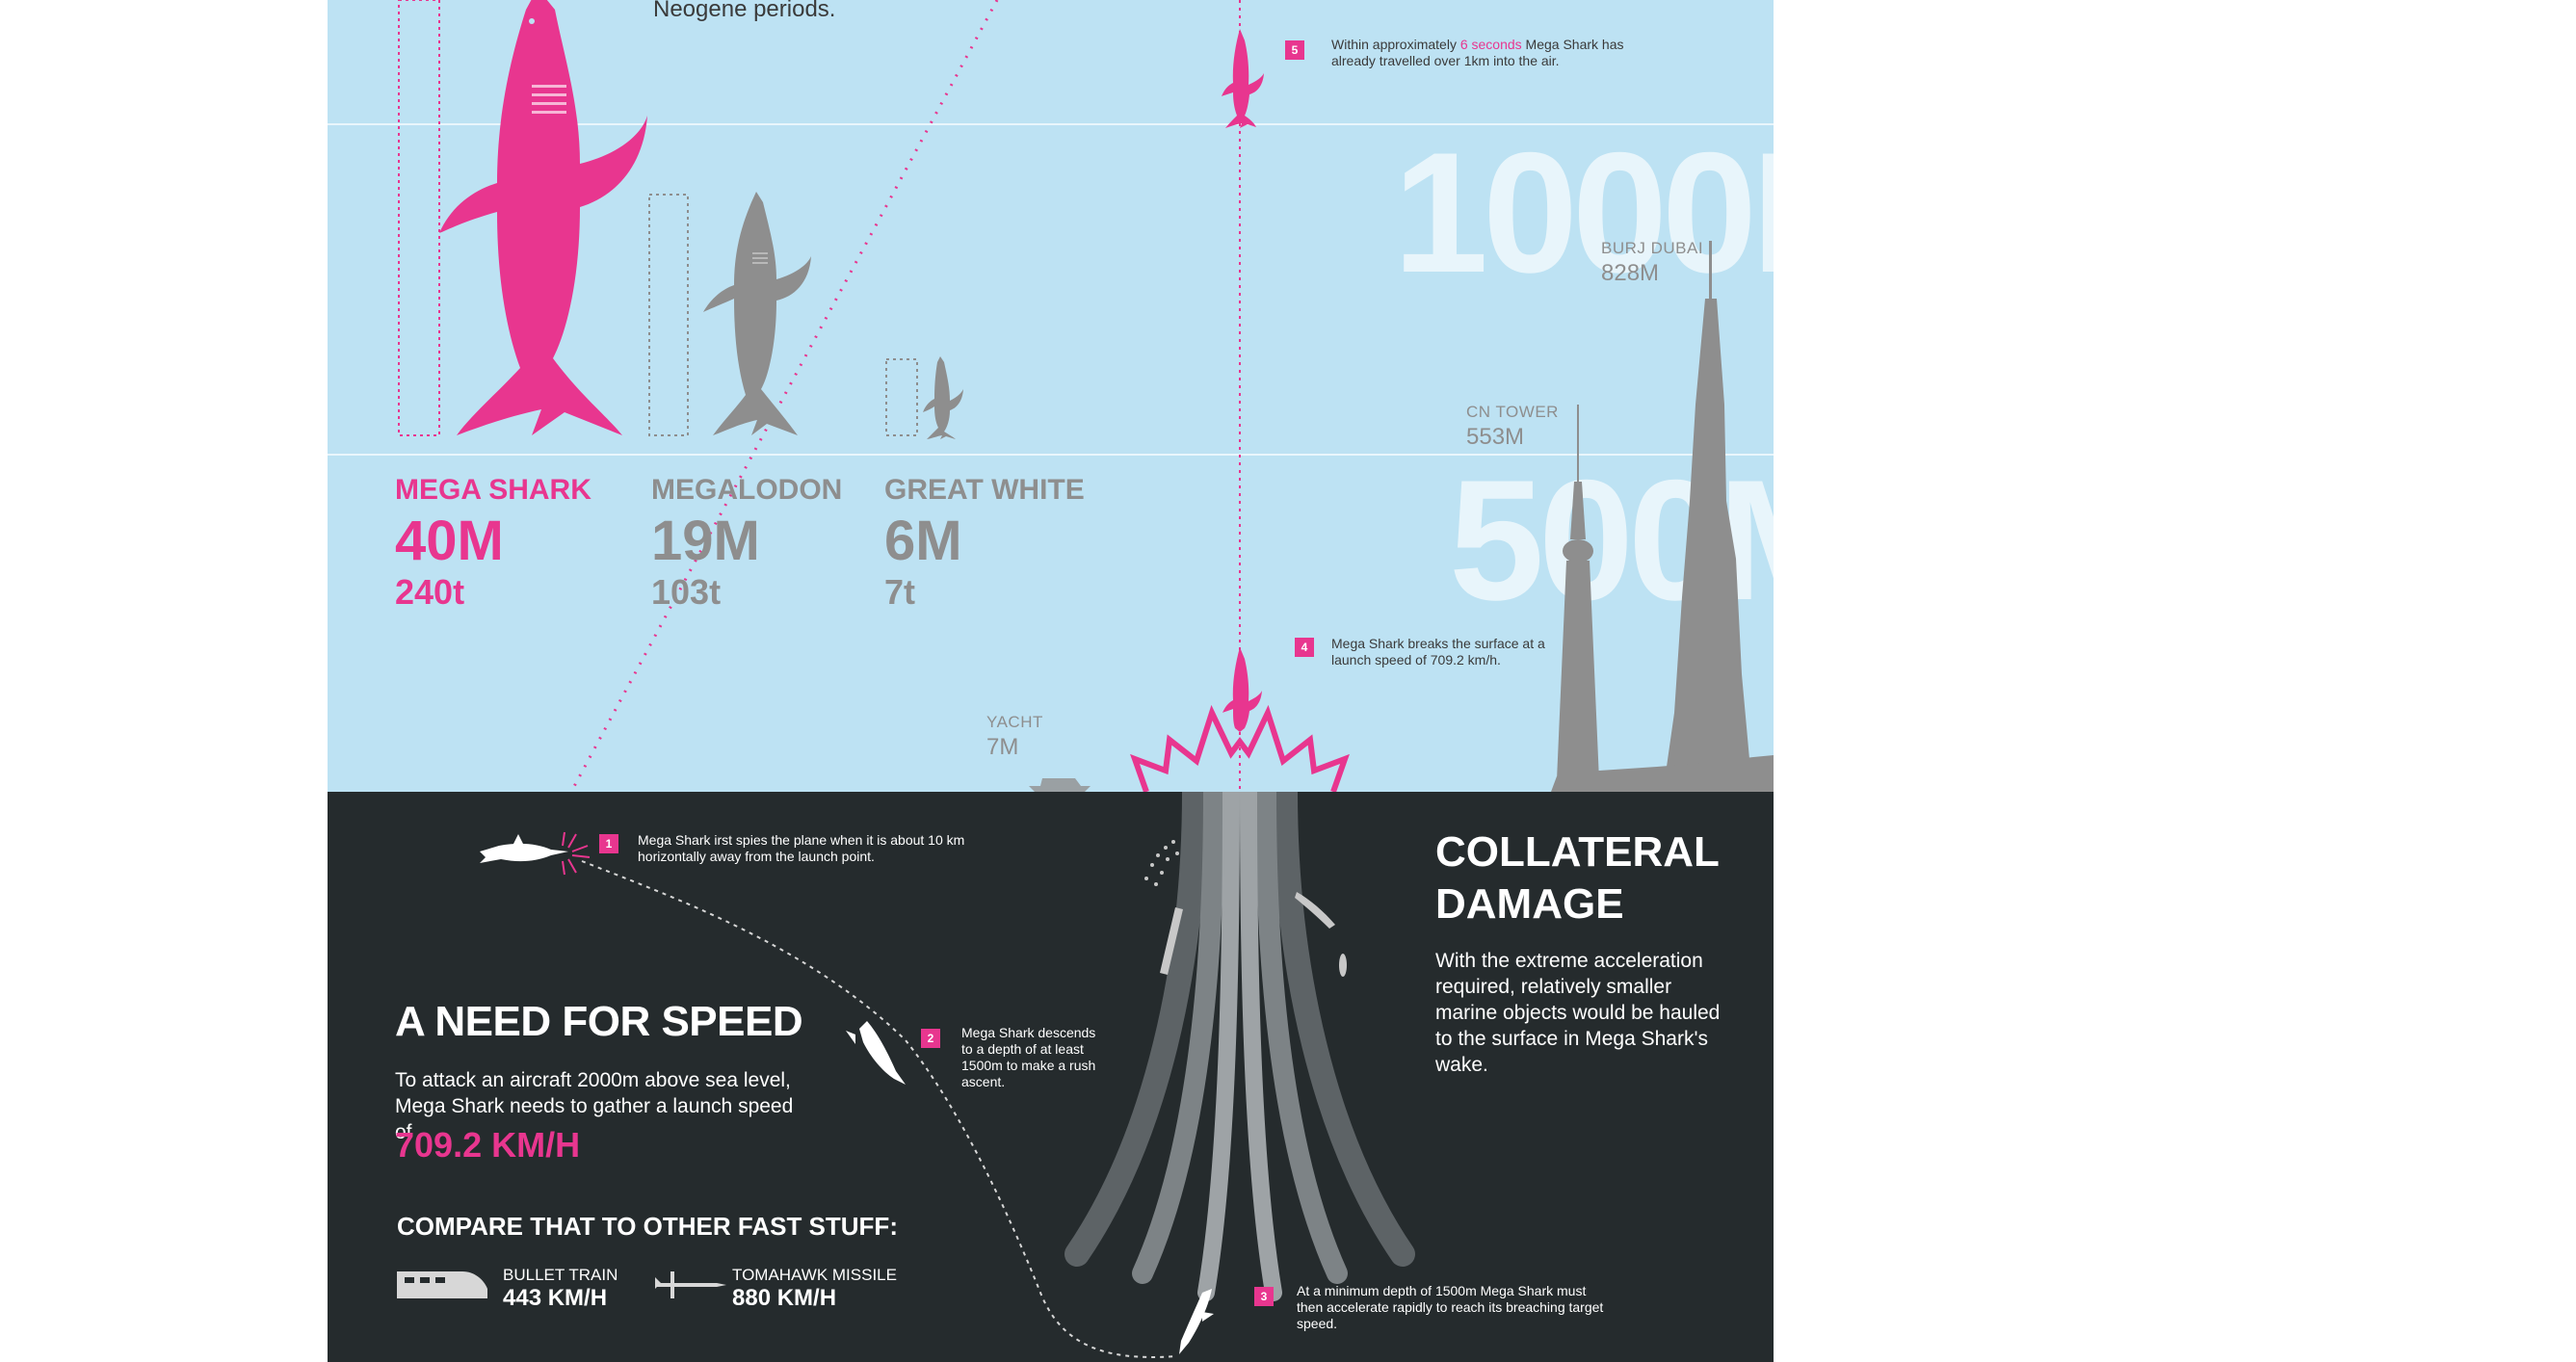 This screenshot has width=2576, height=1362. Describe the element at coordinates (556, 1298) in the screenshot. I see `bullet-train-speed: 443 KM/H` at that location.